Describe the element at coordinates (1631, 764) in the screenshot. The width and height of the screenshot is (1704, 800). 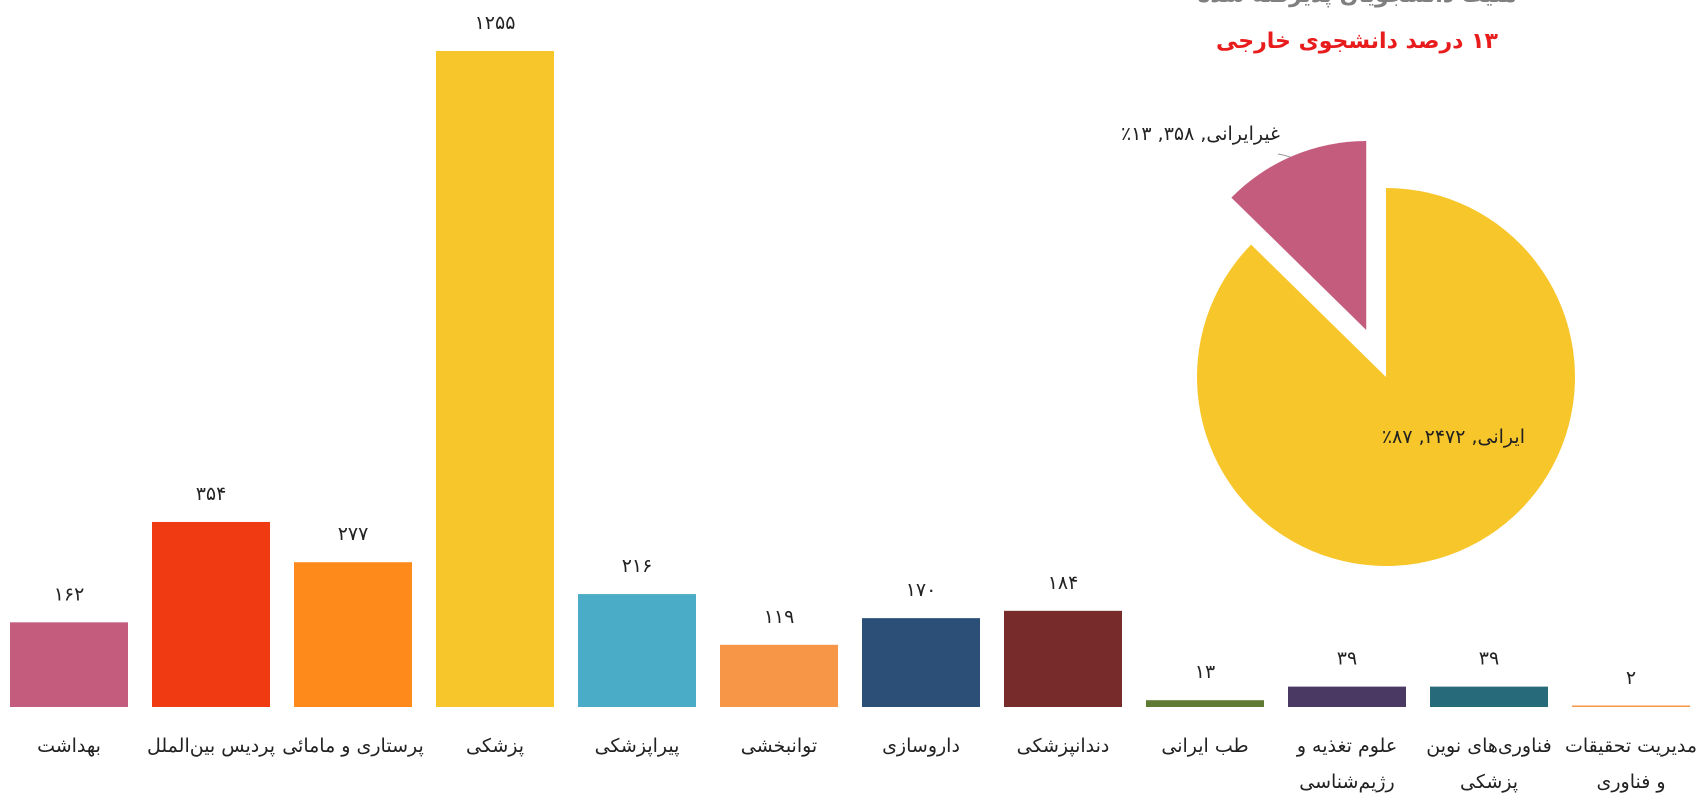
I see `x-tick-label: مدیریت تحقیقات و فناوری` at that location.